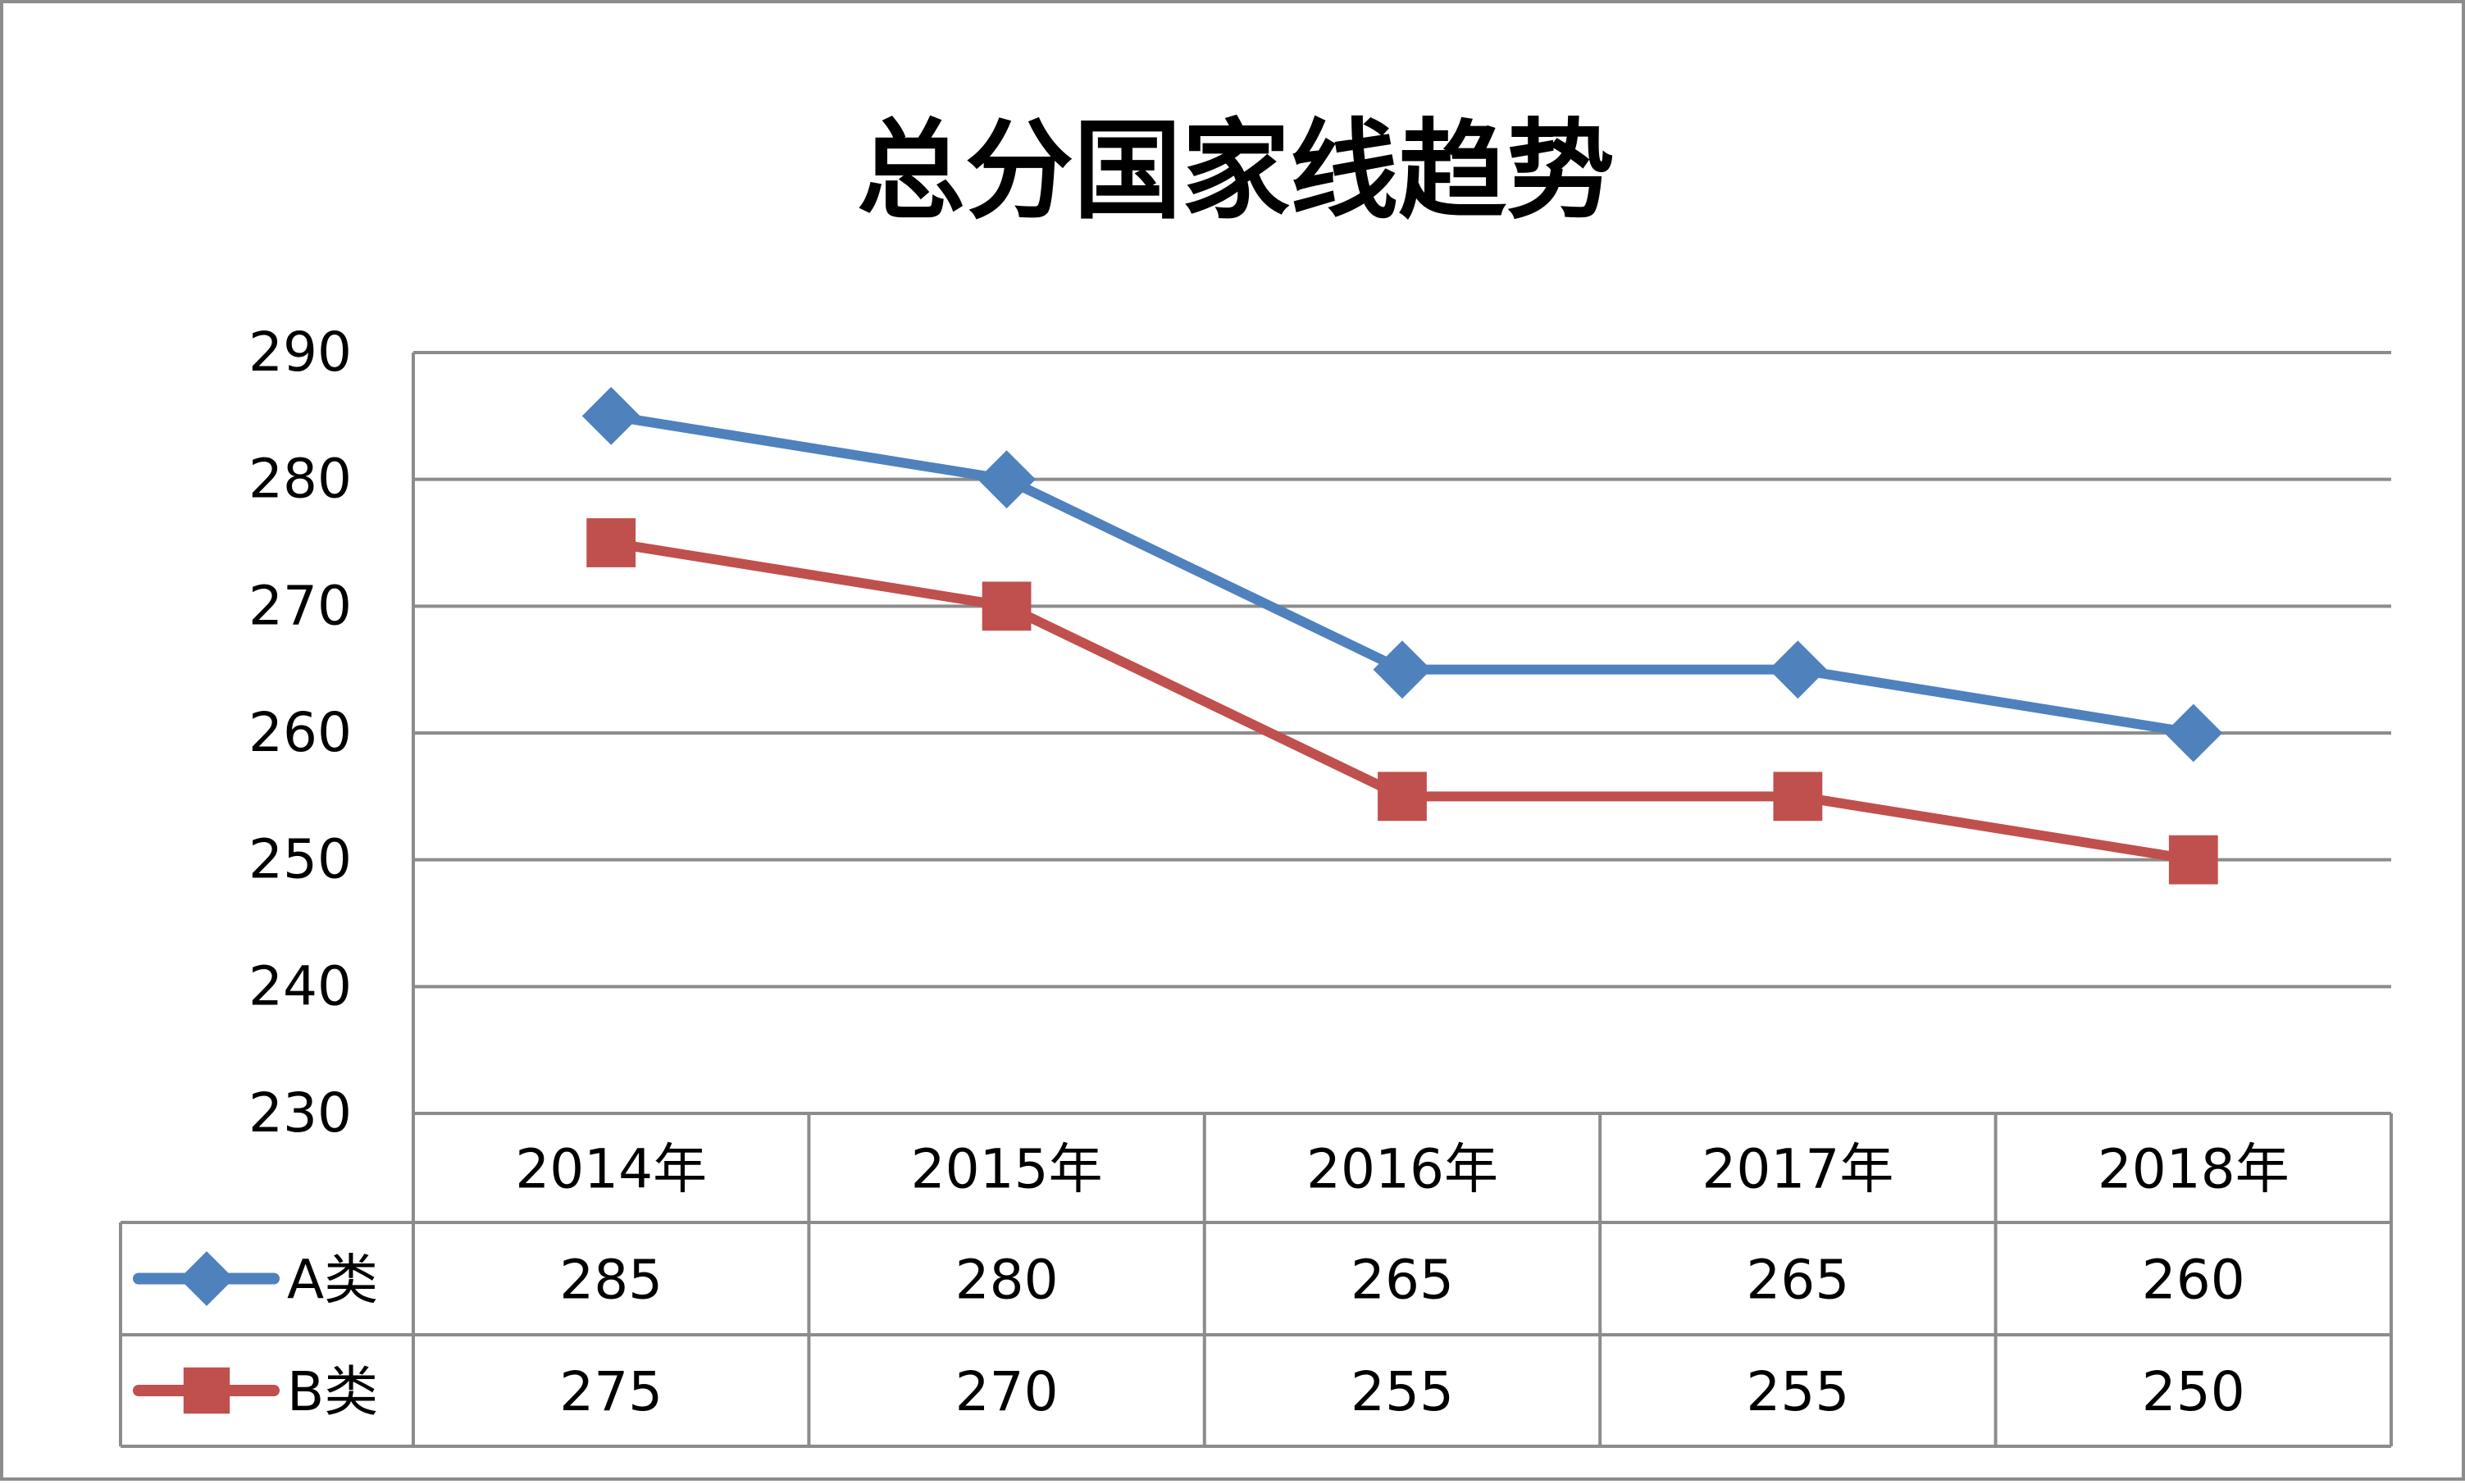 This screenshot has width=2465, height=1484. I want to click on y-axis-tick-labels: 230 240 250 260 270 280 290, so click(300, 733).